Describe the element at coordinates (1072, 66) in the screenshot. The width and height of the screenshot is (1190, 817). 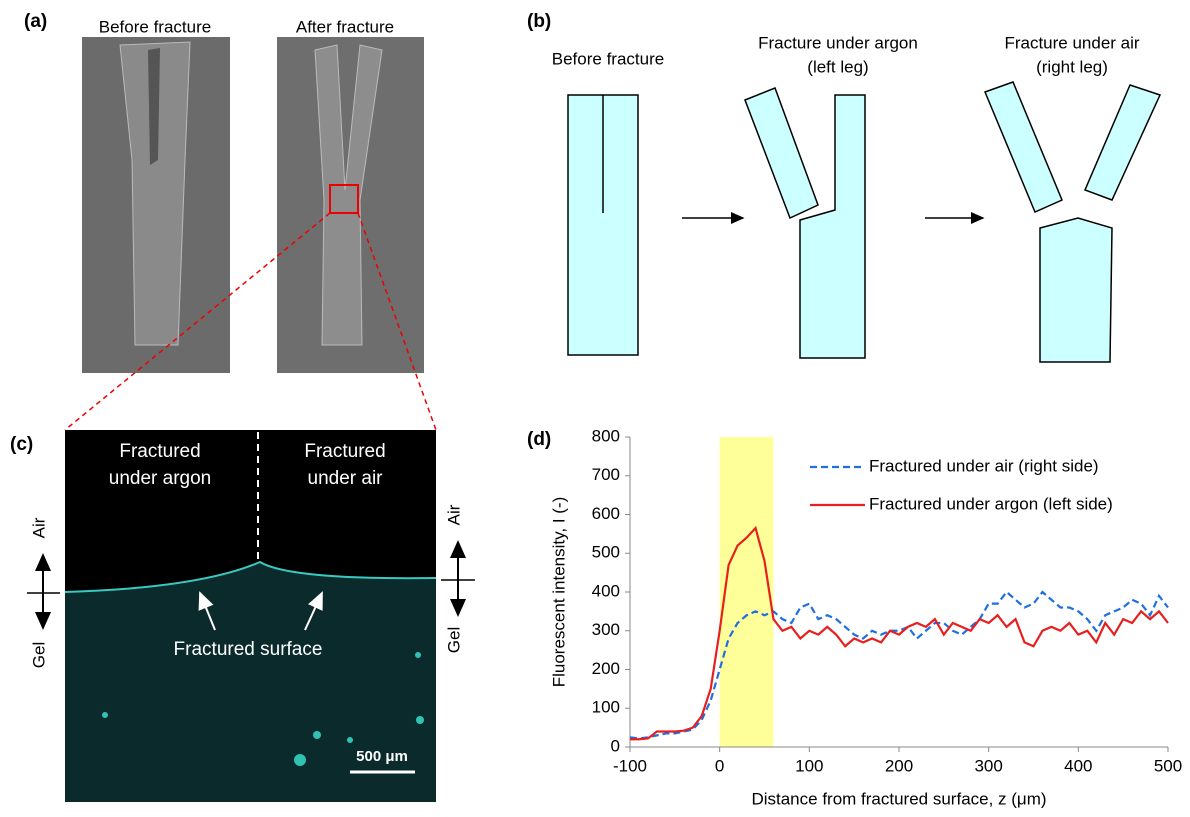
I see `caption: (right leg)` at that location.